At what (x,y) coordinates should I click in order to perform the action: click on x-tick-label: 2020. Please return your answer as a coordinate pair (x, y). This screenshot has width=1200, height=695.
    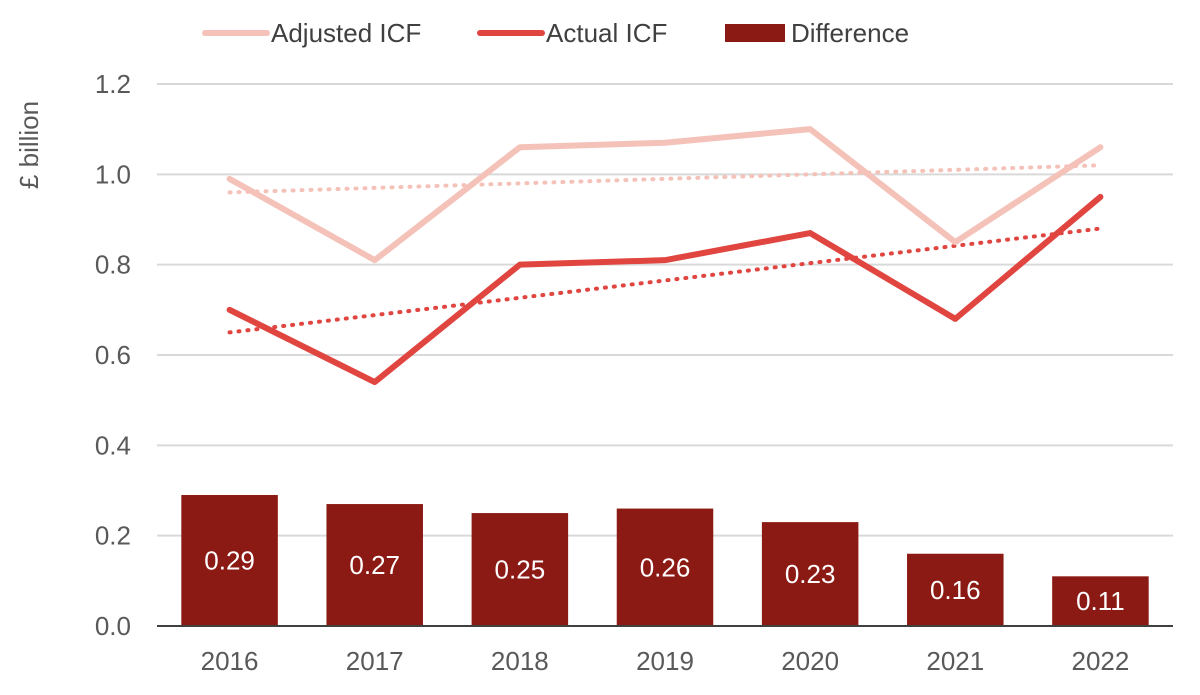
    Looking at the image, I should click on (810, 661).